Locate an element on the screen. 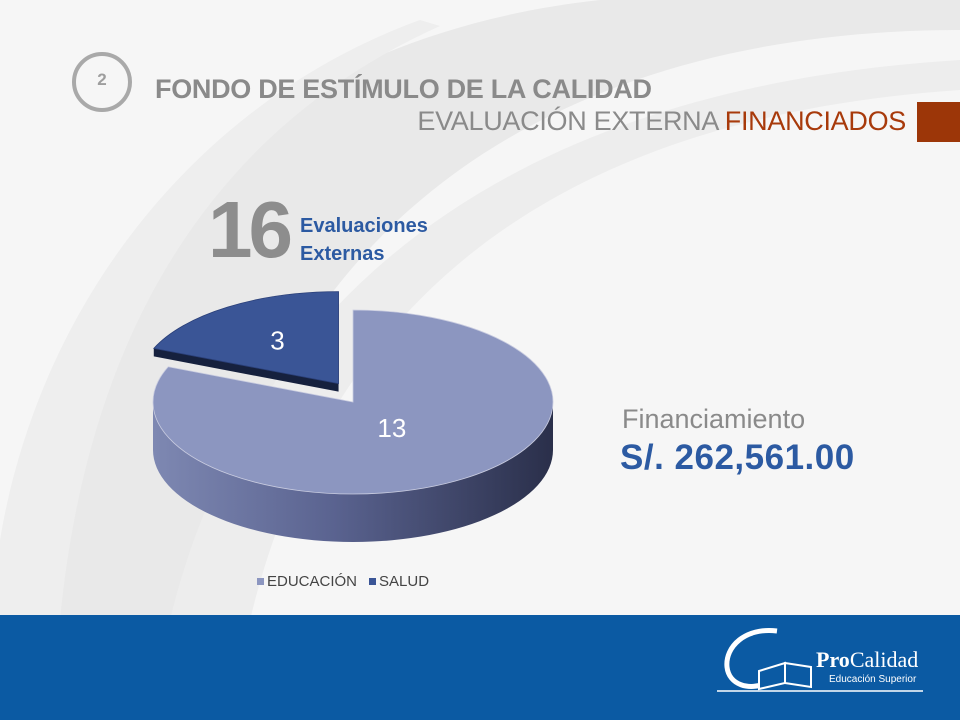 This screenshot has height=720, width=960. pie-slice-salud-wall is located at coordinates (246, 370).